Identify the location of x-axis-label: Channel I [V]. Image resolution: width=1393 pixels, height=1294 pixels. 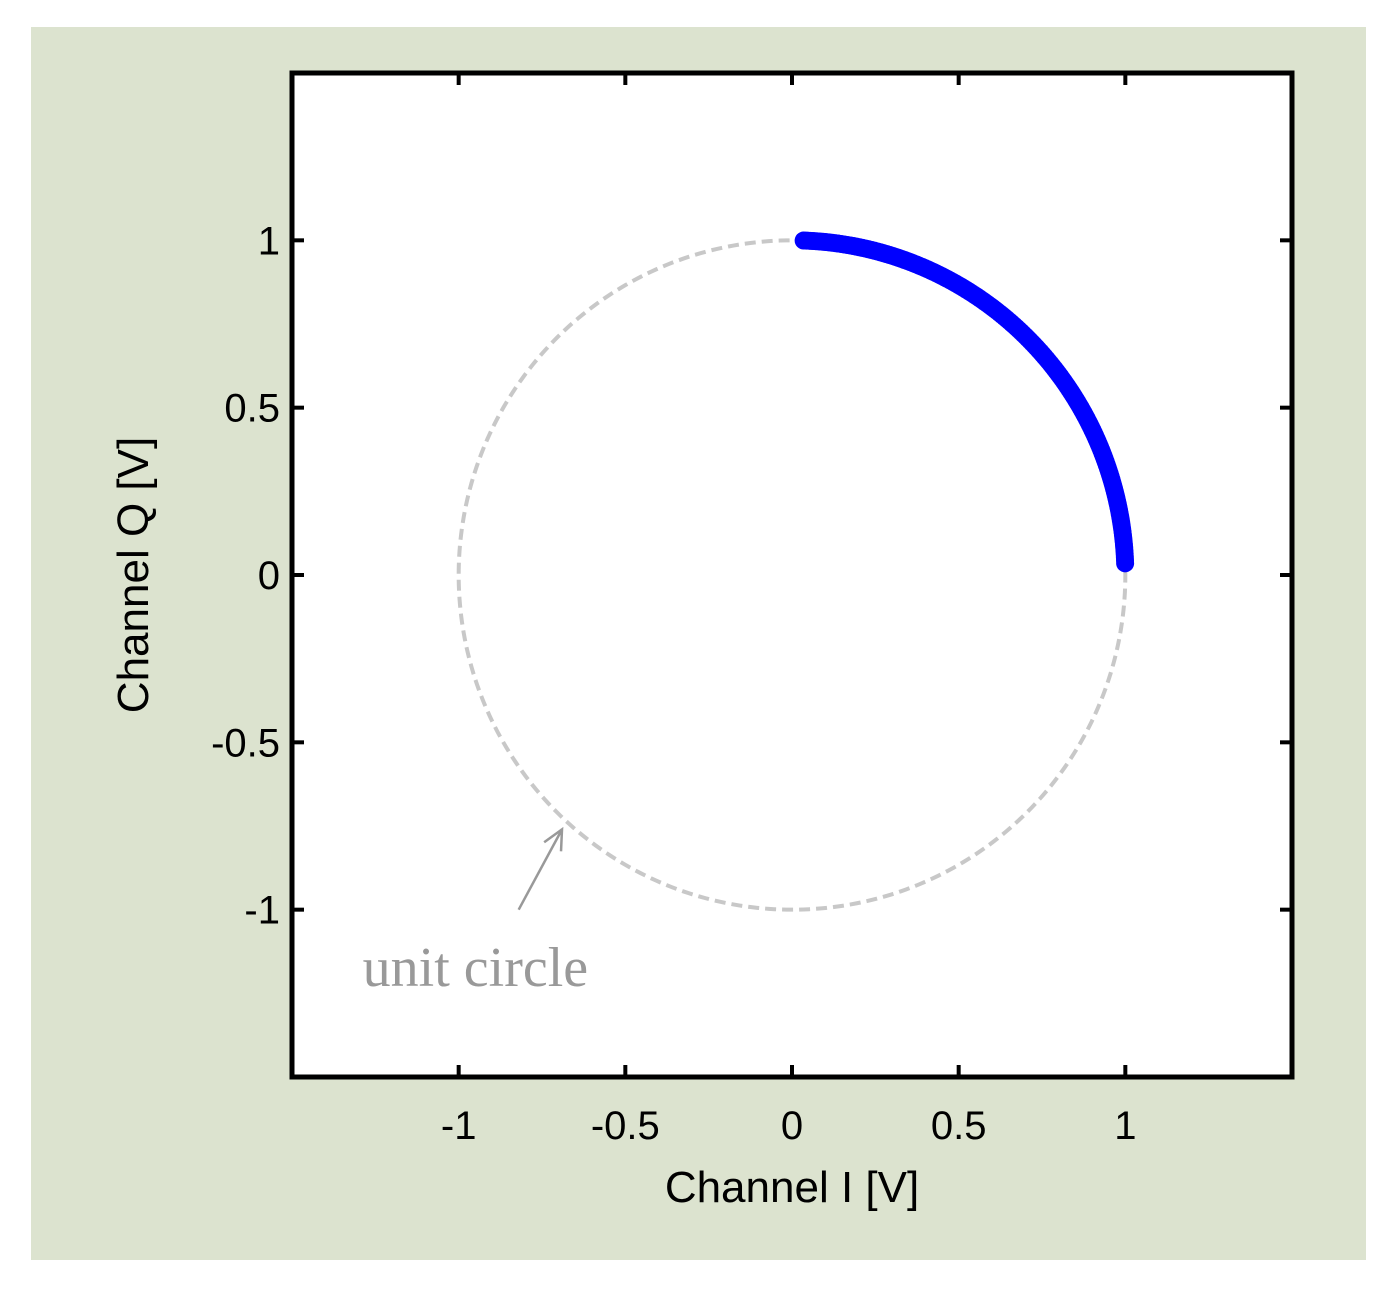
(792, 1187).